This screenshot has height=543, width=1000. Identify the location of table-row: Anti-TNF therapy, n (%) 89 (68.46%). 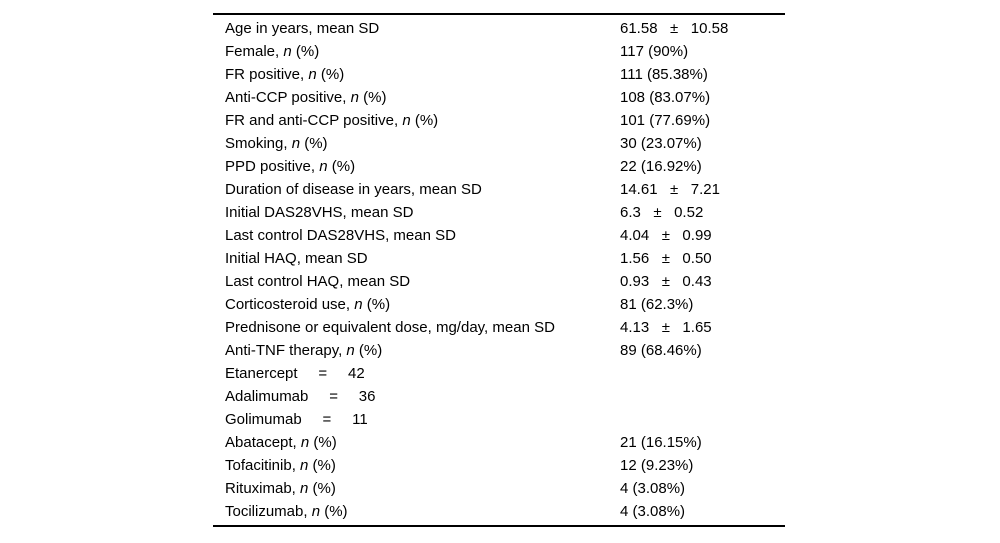
(499, 350).